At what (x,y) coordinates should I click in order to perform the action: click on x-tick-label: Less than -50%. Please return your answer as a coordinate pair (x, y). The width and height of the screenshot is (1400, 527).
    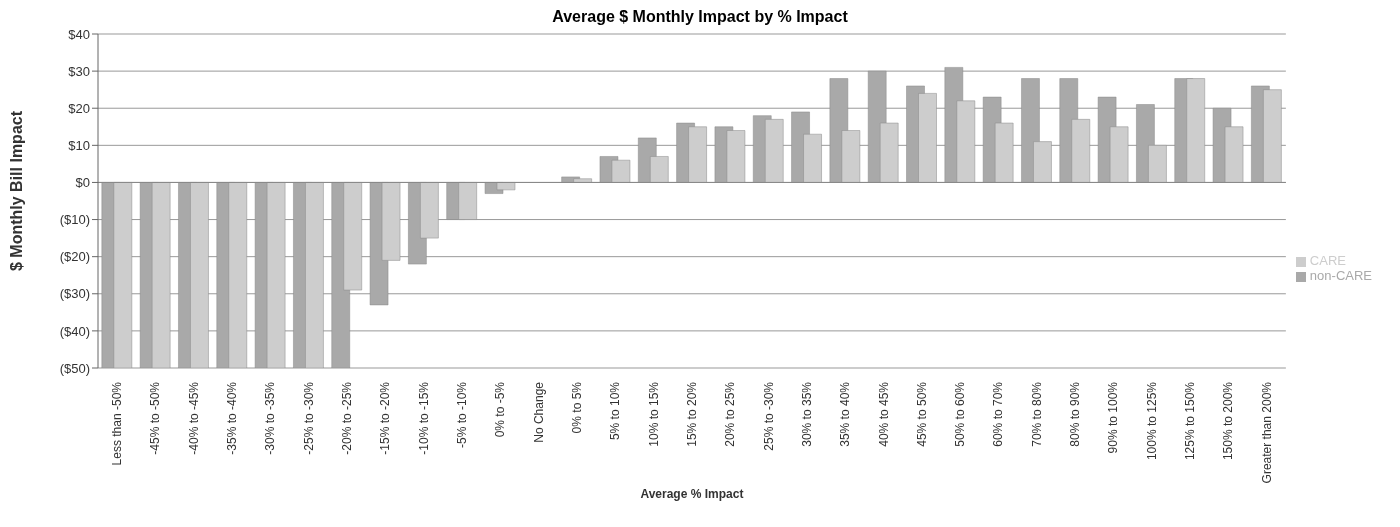
    Looking at the image, I should click on (117, 423).